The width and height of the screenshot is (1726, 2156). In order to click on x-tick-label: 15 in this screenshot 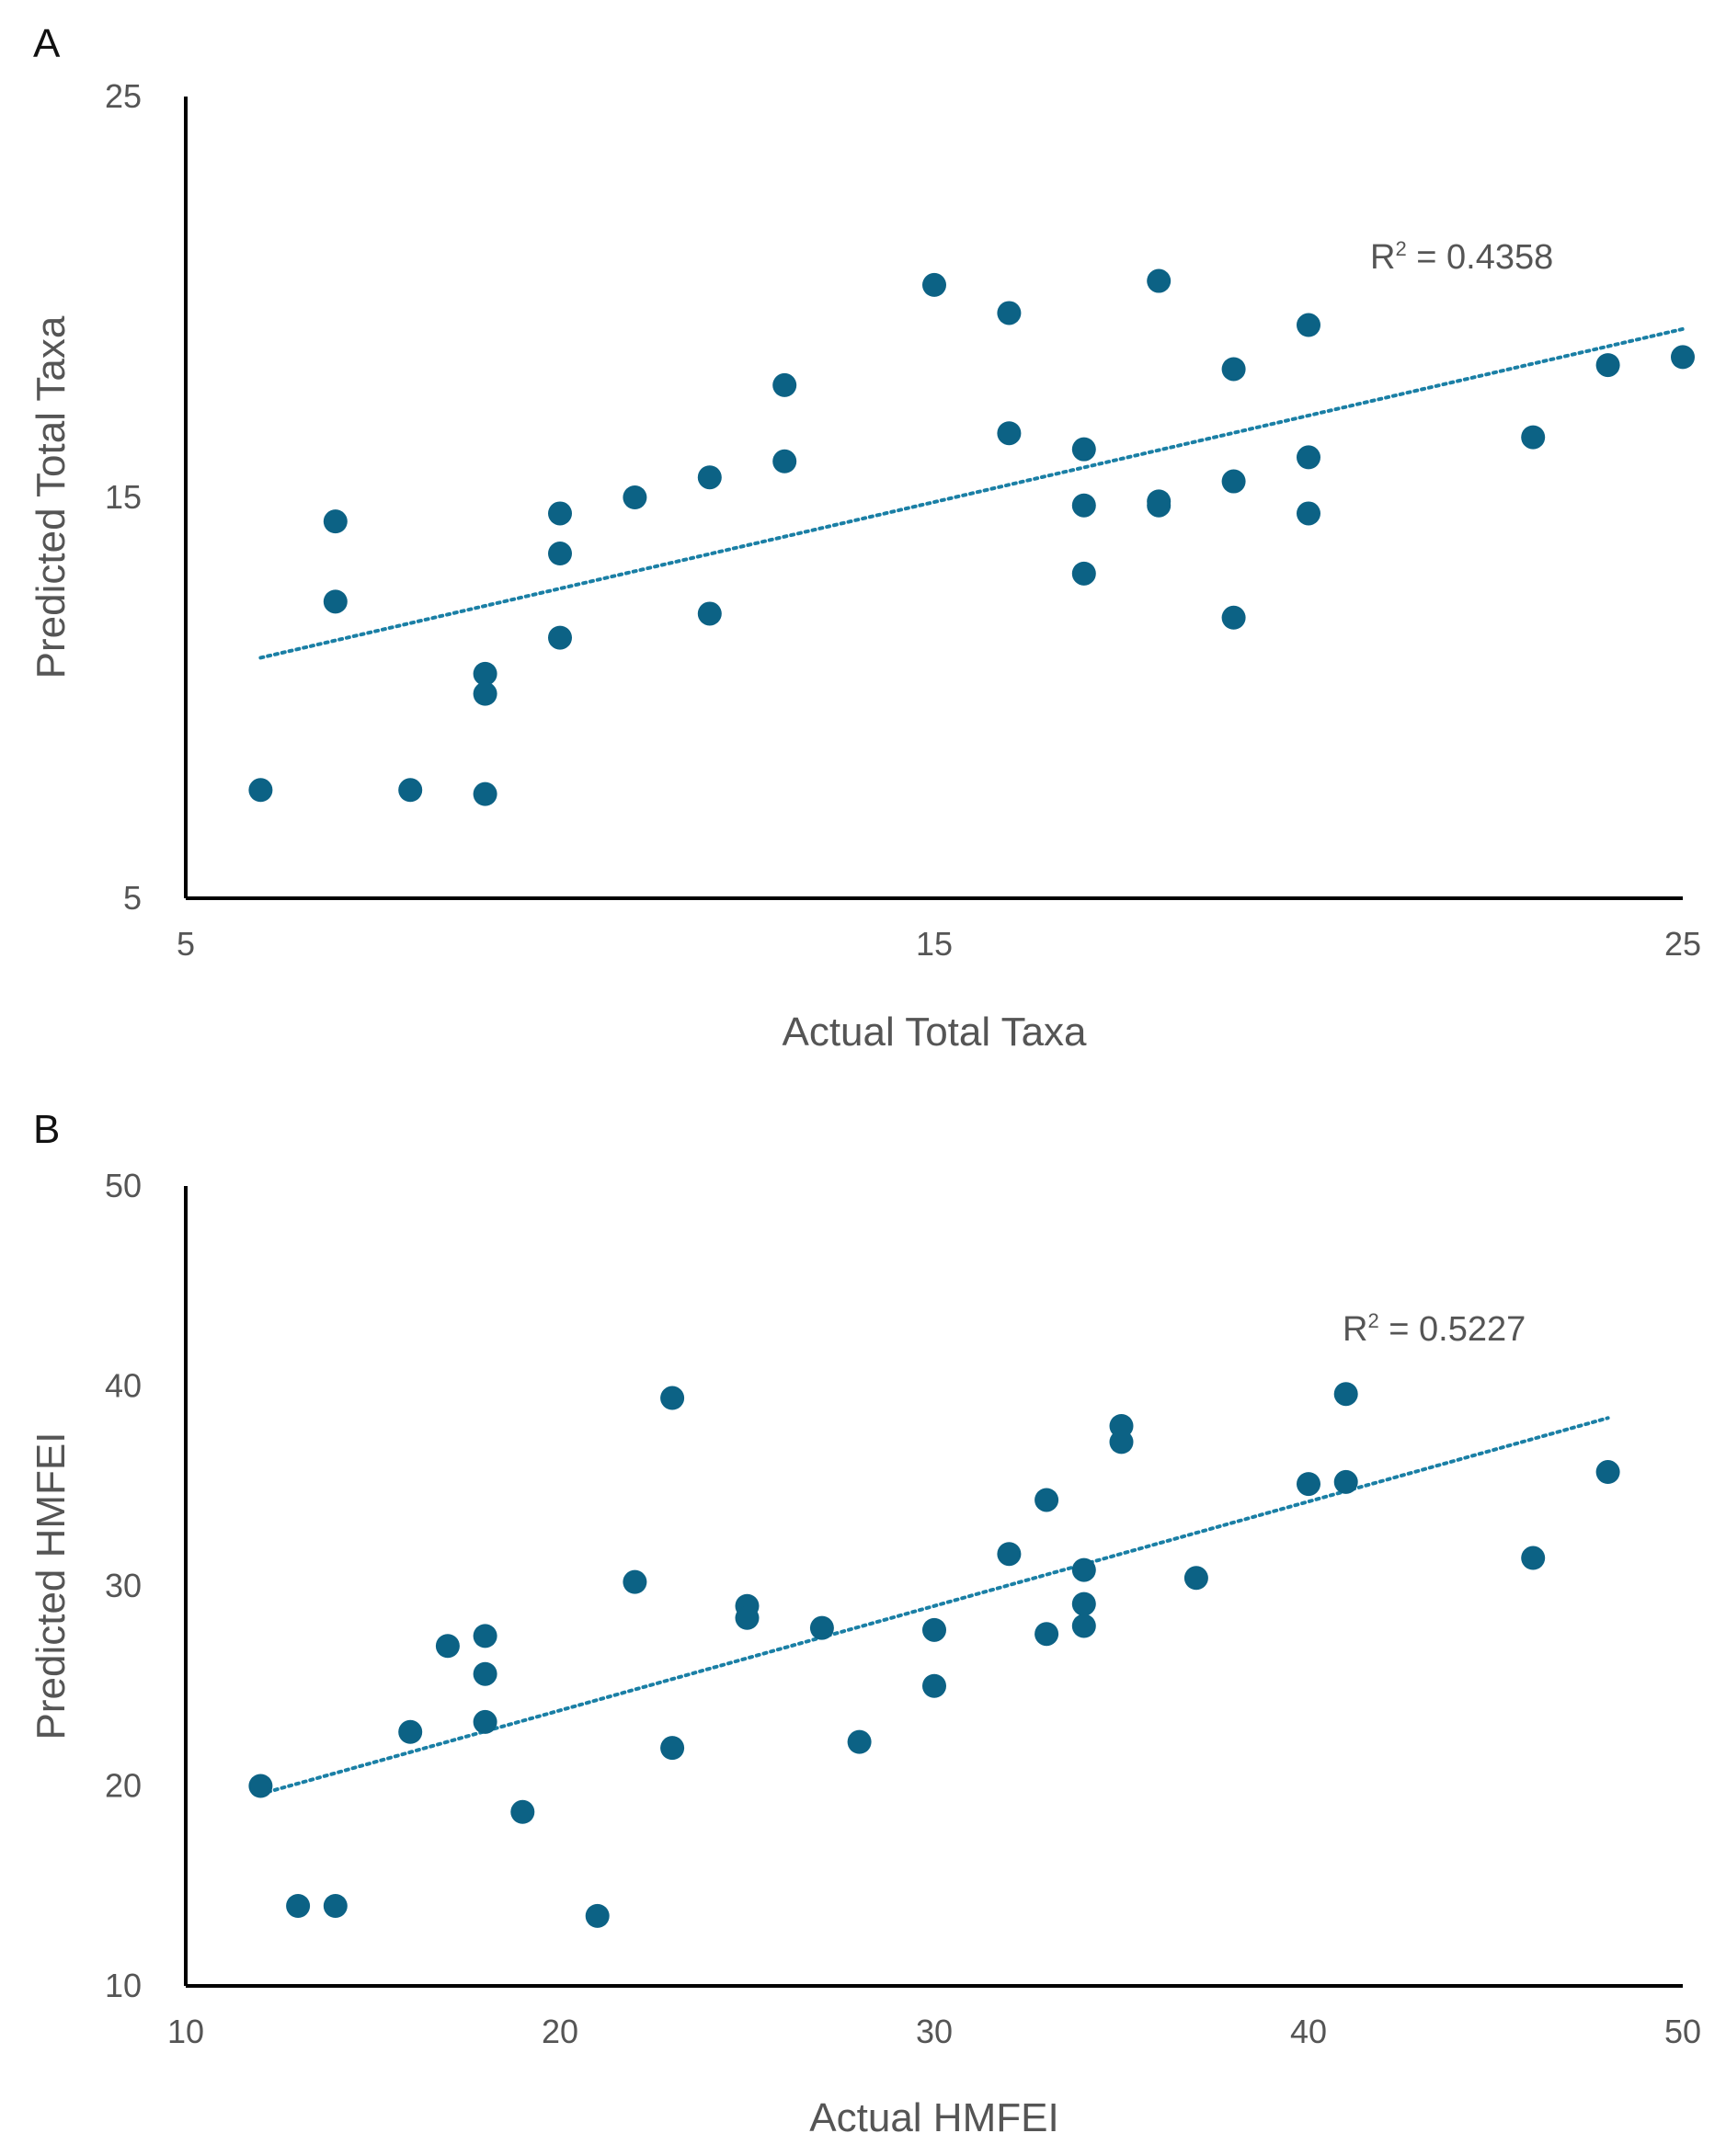, I will do `click(934, 944)`.